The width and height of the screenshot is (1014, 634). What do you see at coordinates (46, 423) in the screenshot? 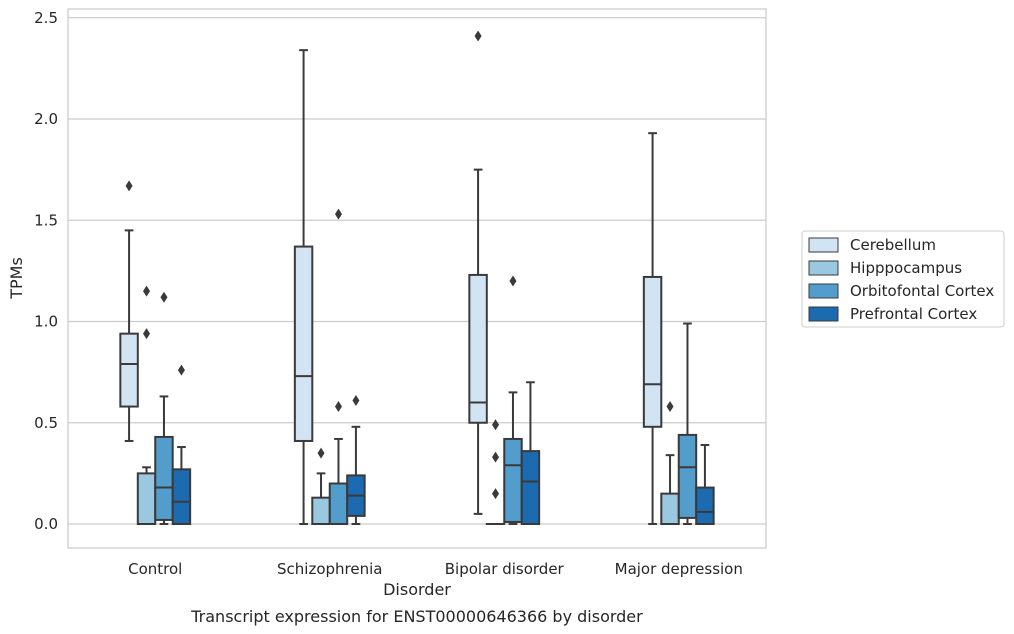
I see `y-tick-label: 0.5` at bounding box center [46, 423].